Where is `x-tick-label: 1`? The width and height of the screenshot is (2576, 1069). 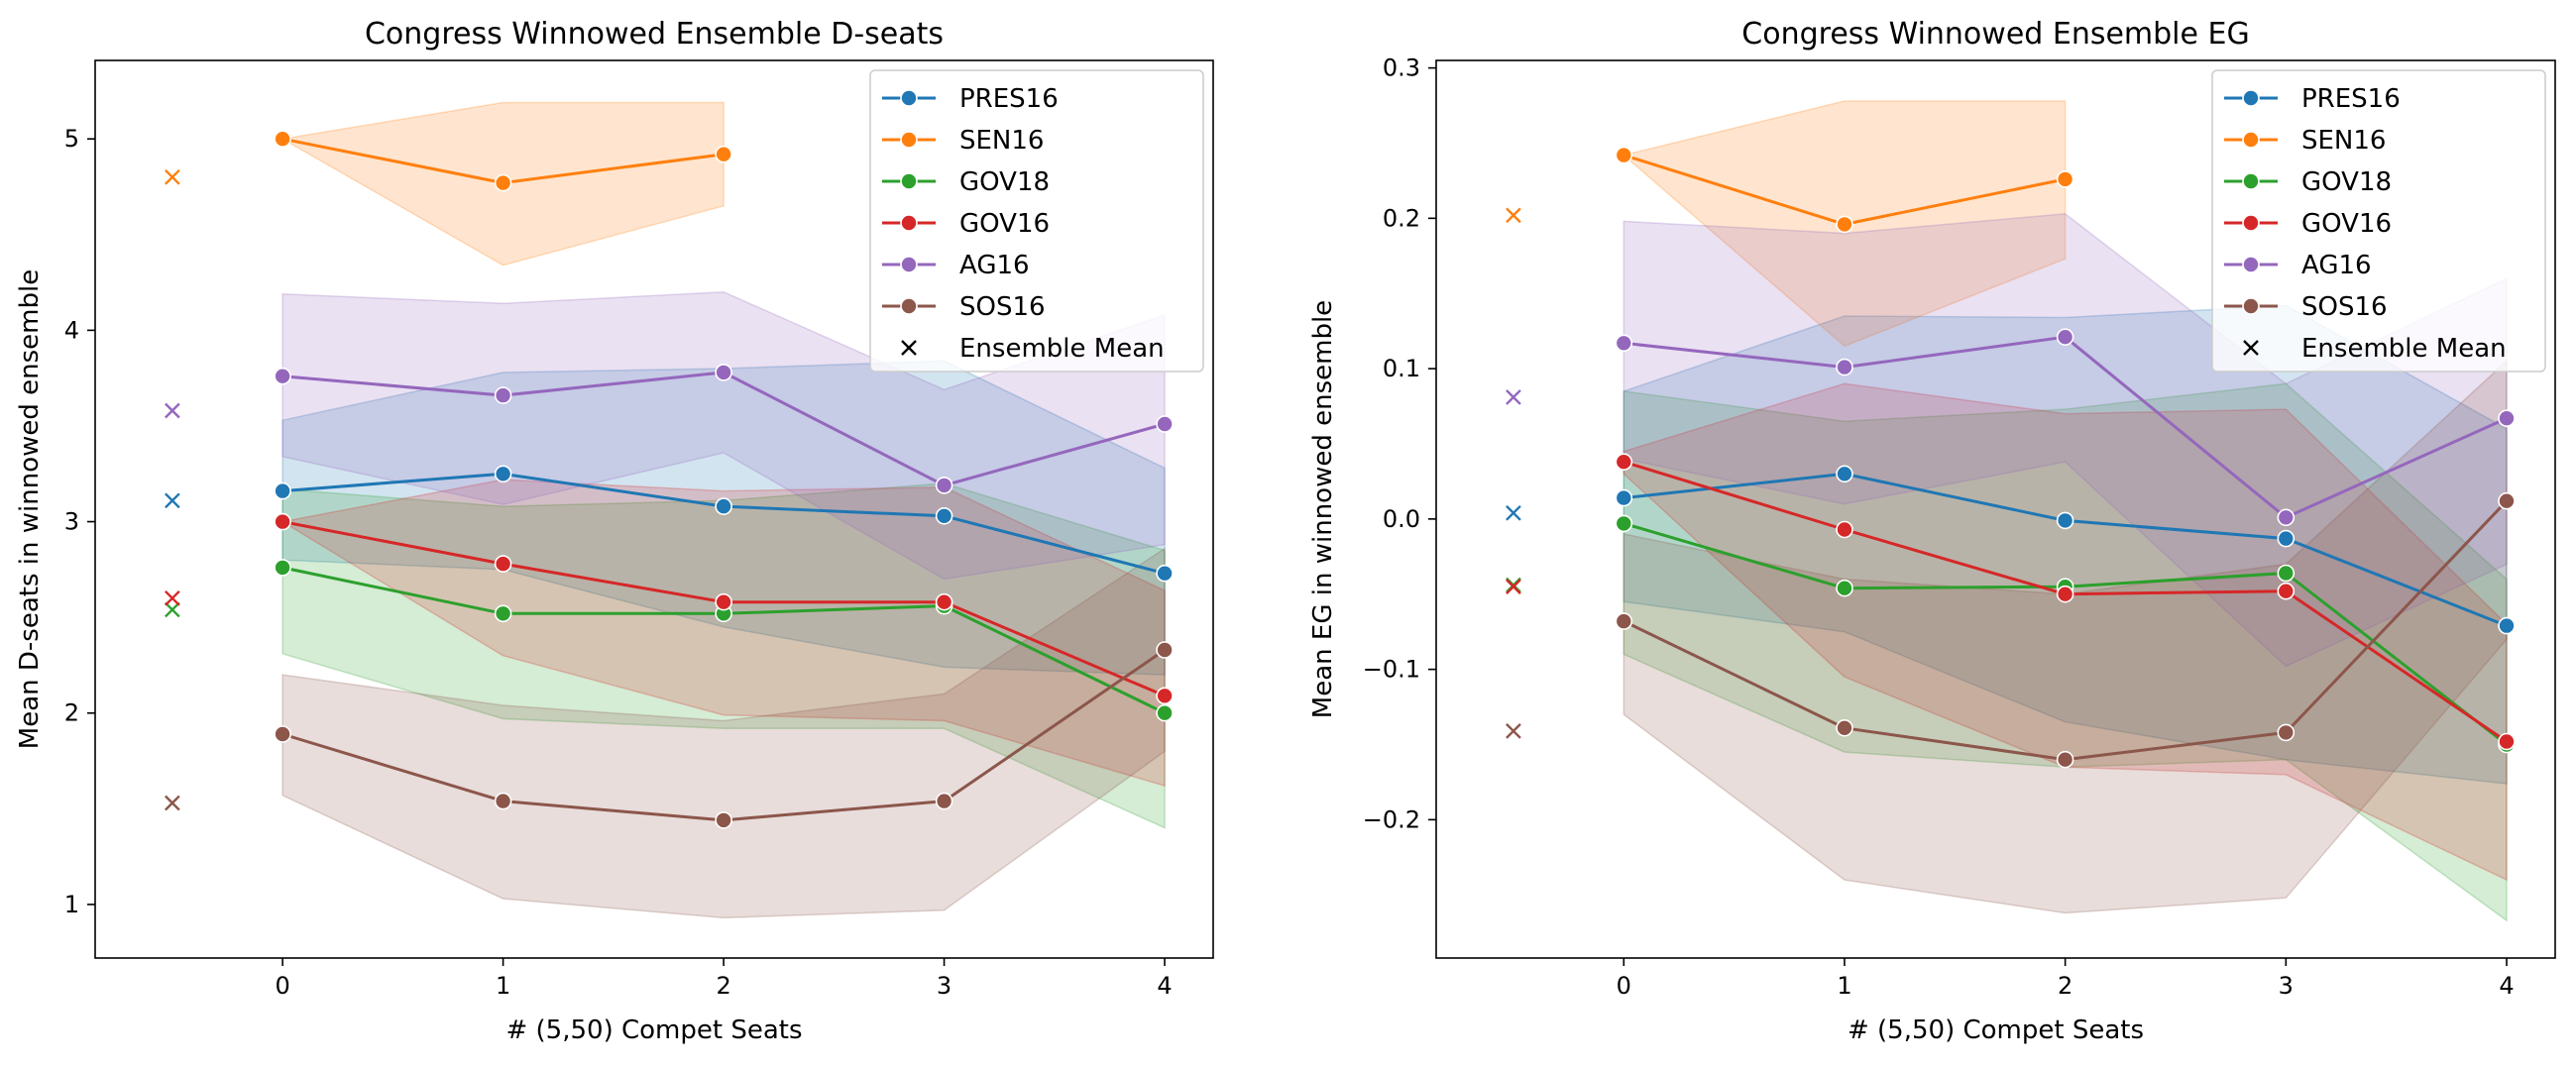
x-tick-label: 1 is located at coordinates (503, 986).